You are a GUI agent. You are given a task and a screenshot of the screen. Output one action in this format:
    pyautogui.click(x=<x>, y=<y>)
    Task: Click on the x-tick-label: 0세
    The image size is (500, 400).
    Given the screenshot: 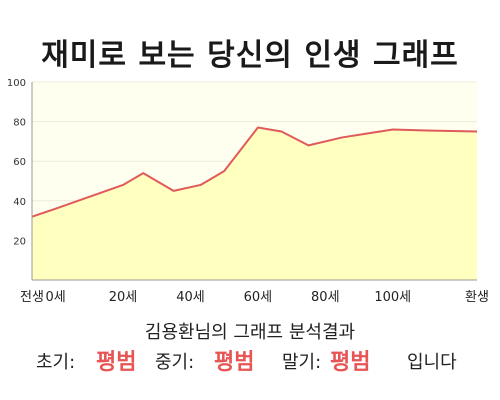 What is the action you would take?
    pyautogui.click(x=55, y=297)
    